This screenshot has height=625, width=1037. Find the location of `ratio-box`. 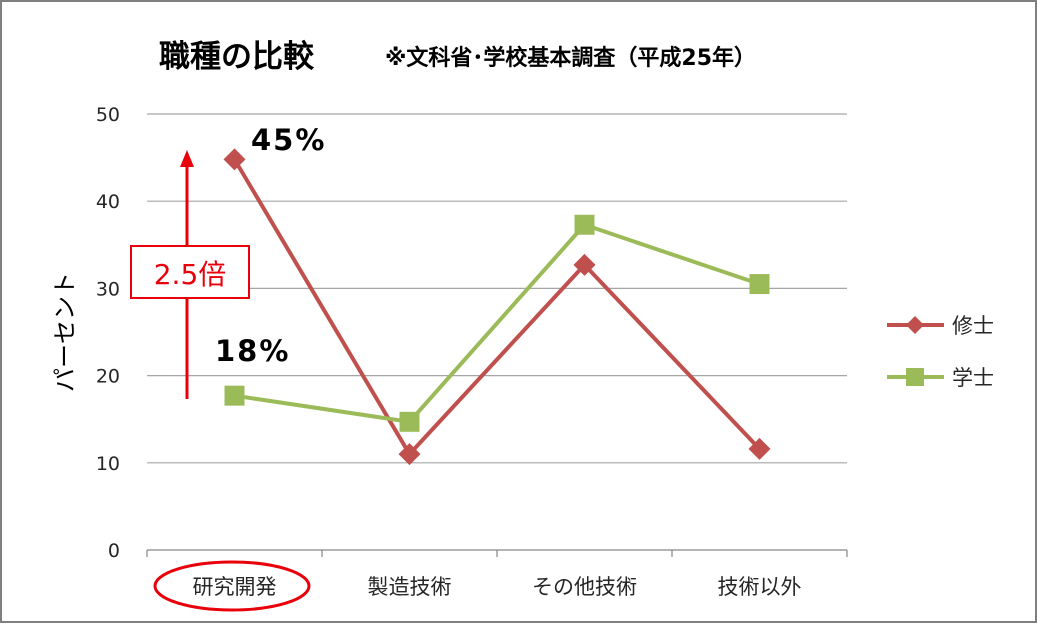

ratio-box is located at coordinates (190, 272).